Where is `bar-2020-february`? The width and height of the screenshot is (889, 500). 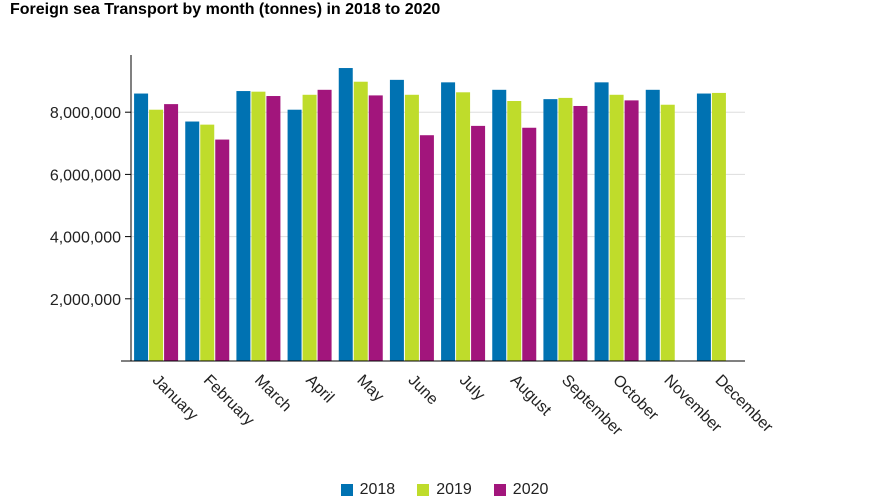 bar-2020-february is located at coordinates (222, 250).